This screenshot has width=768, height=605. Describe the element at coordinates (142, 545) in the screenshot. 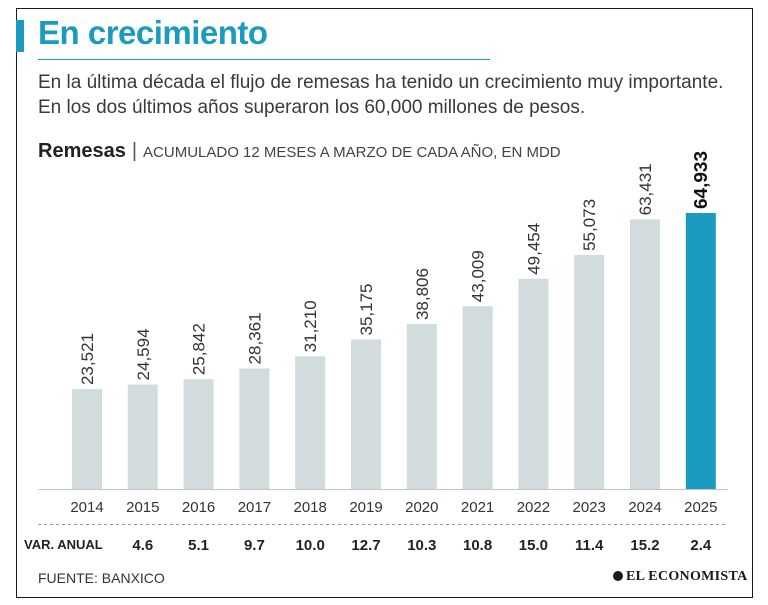

I see `var-anual-2015: 4.6` at that location.